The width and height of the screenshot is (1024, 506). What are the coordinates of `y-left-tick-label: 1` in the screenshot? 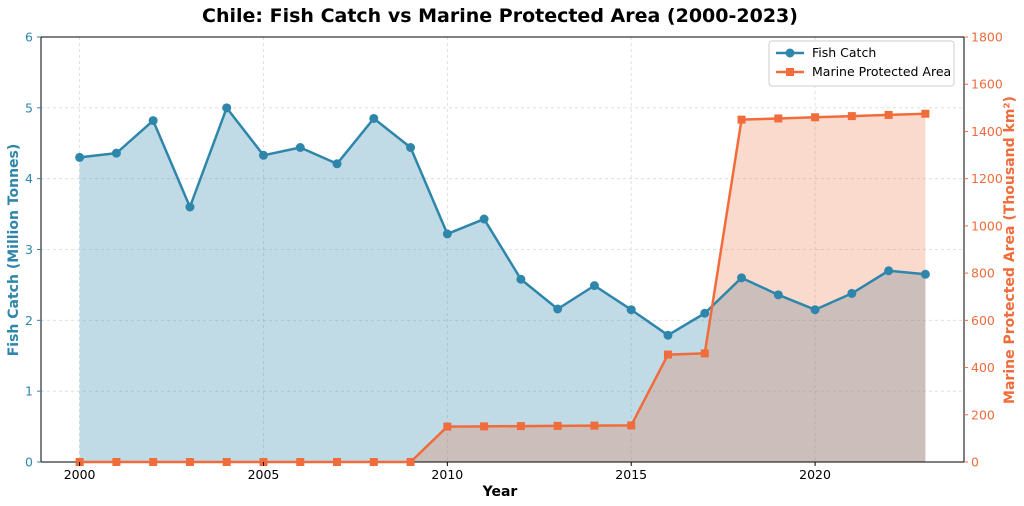 It's located at (29, 391).